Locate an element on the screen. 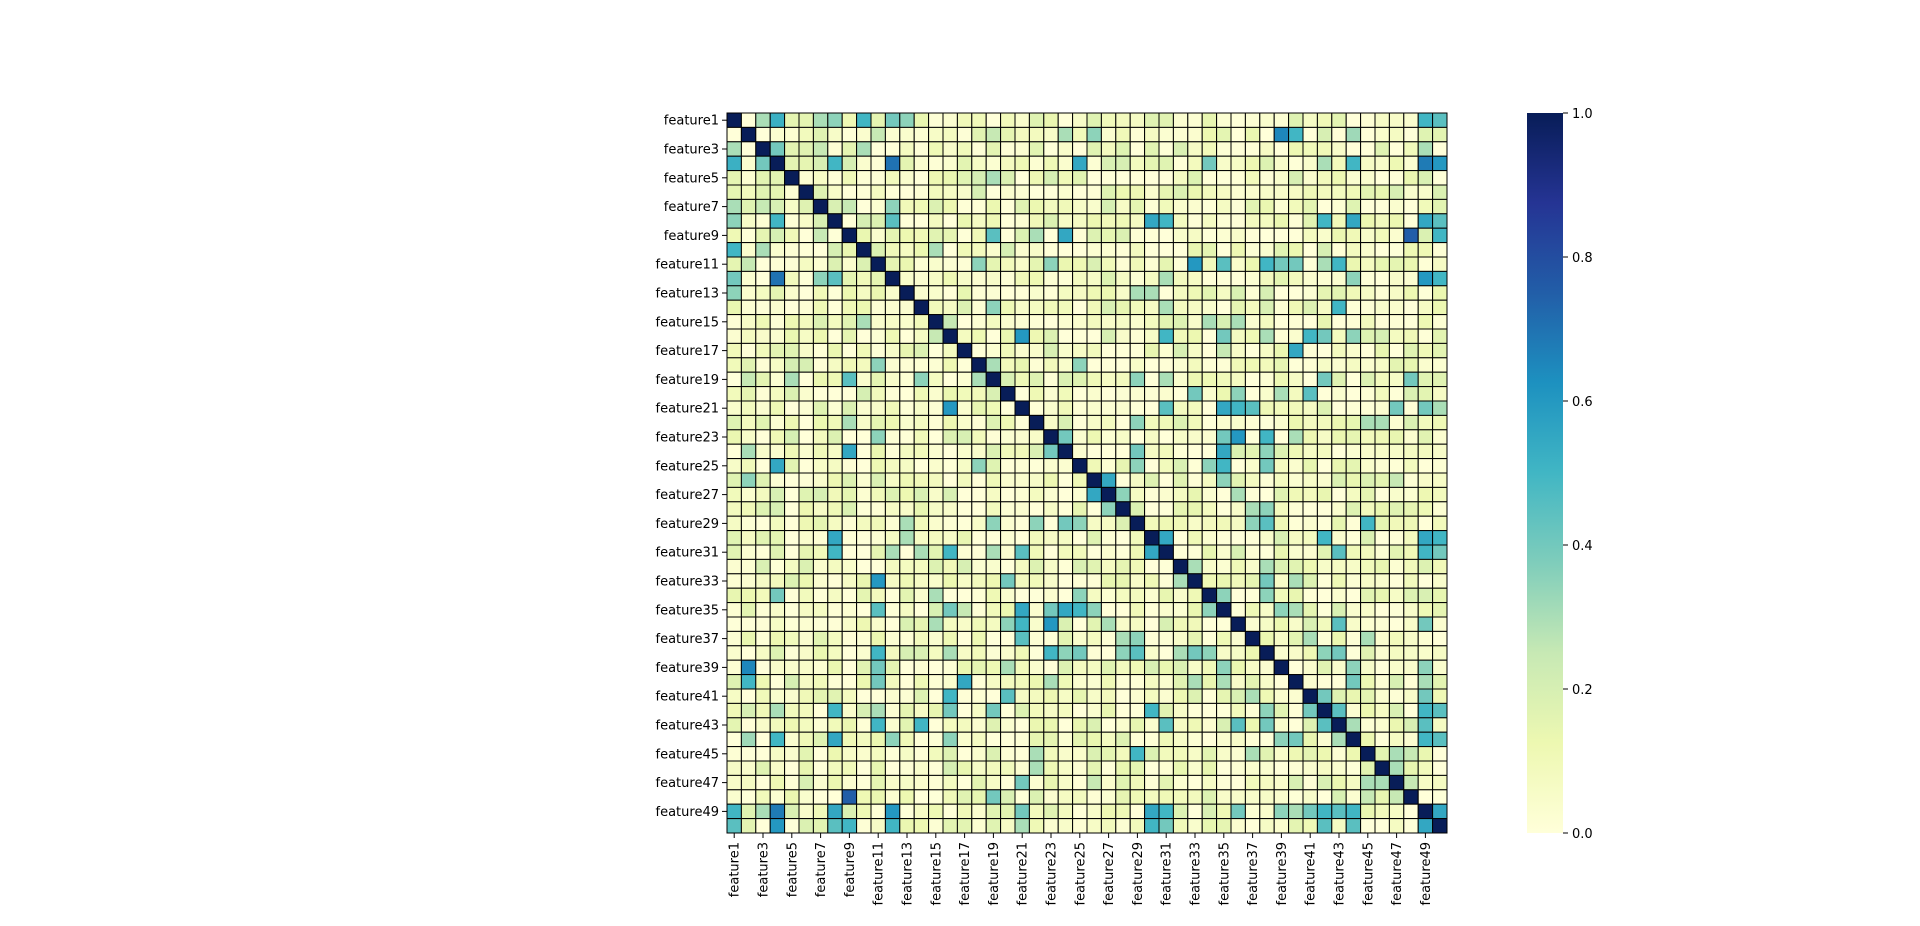 The width and height of the screenshot is (1920, 926). heatmap-cell-feature20-feature26 is located at coordinates (1094, 394).